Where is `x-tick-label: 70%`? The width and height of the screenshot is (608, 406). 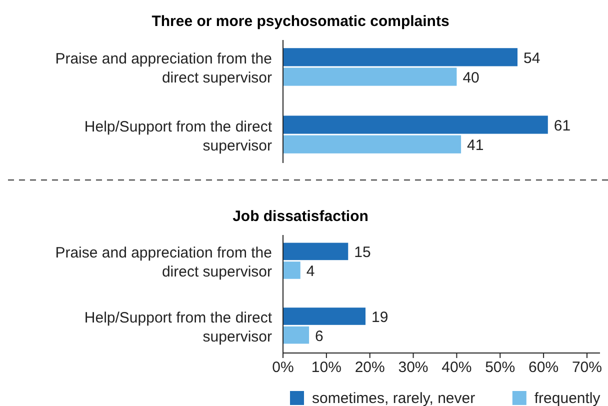
x-tick-label: 70% is located at coordinates (587, 367).